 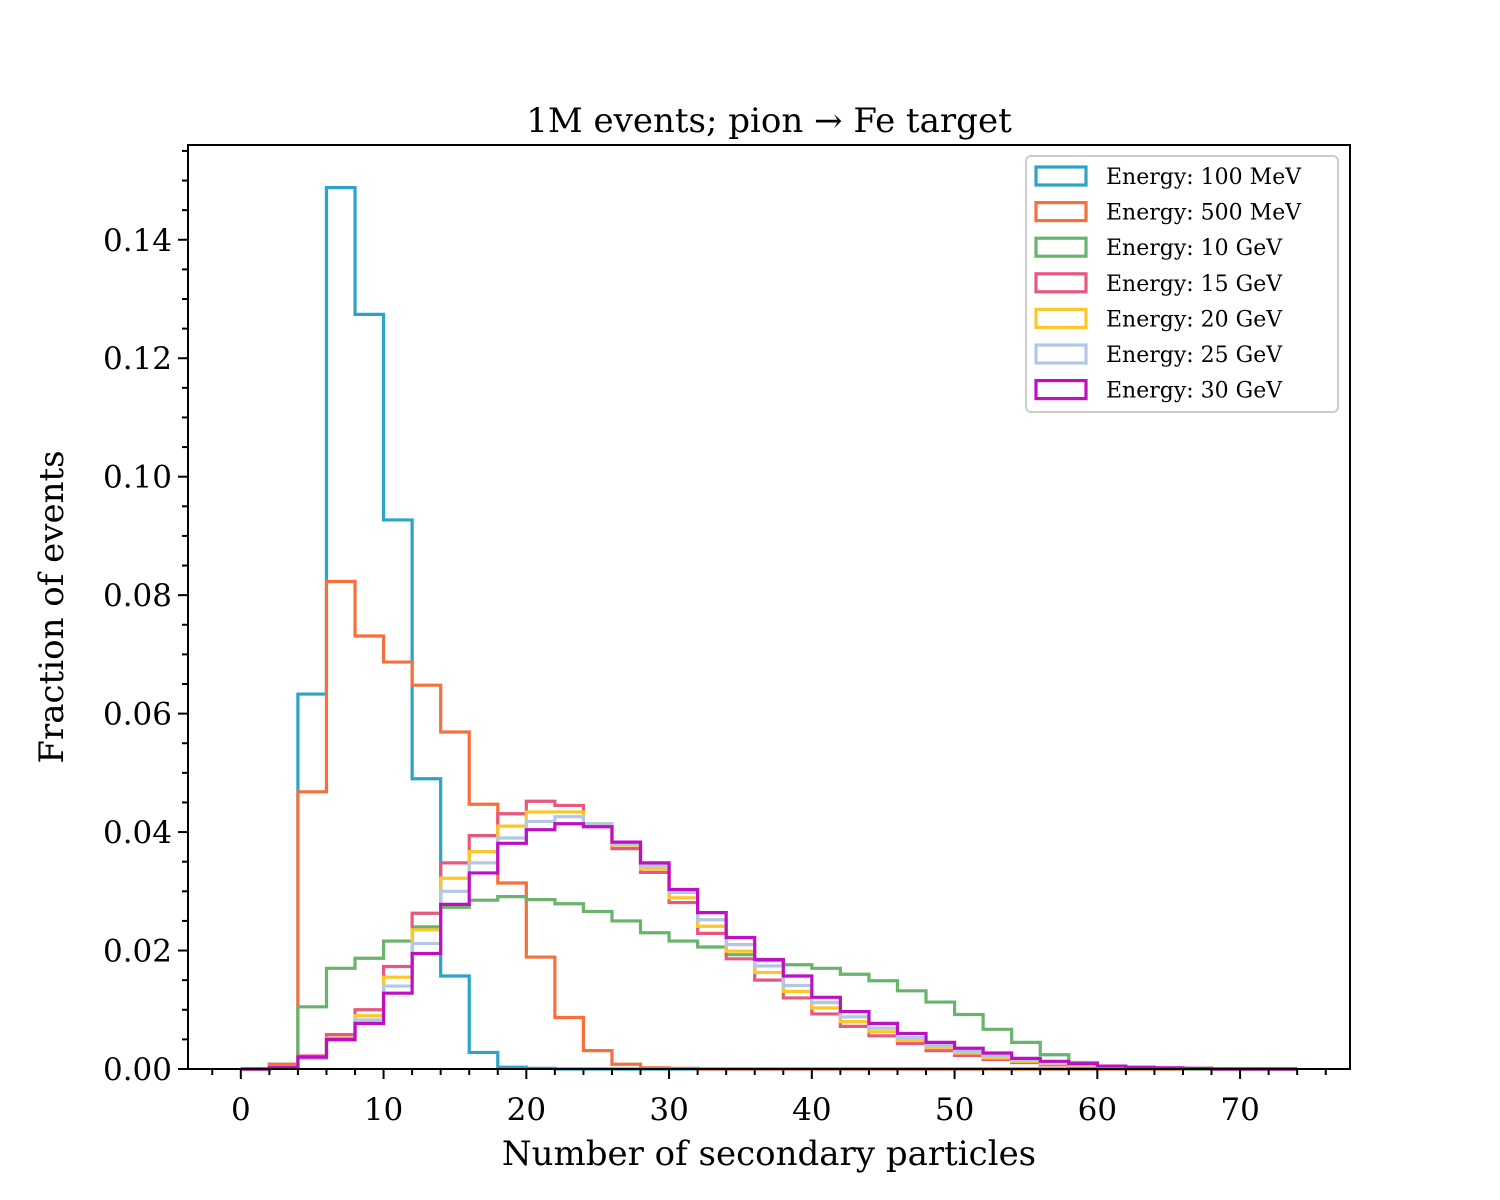 I want to click on legend-label: Energy: 25 GeV, so click(x=1194, y=355).